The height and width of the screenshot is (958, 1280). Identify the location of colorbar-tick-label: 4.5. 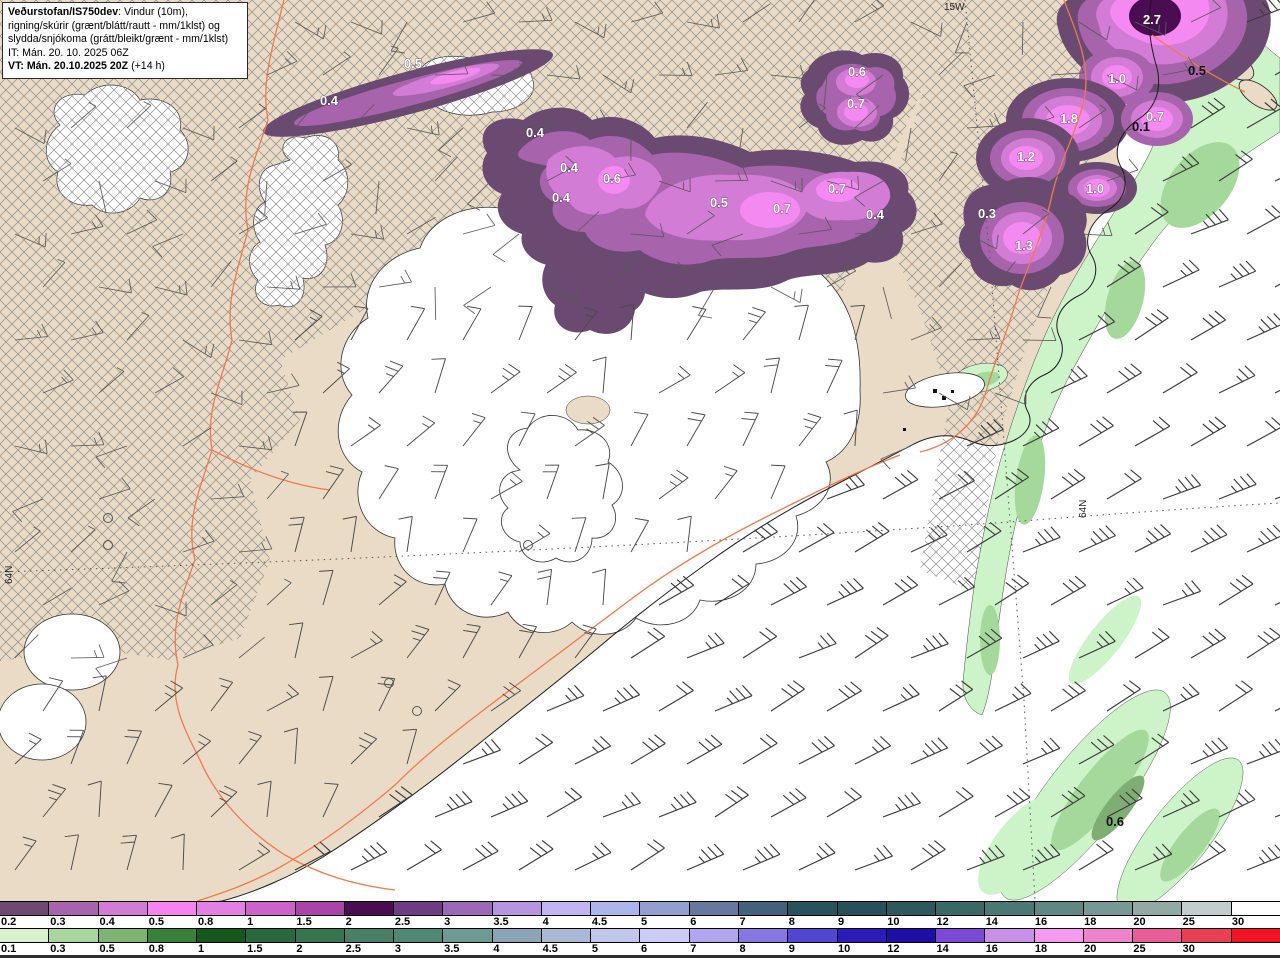
(599, 922).